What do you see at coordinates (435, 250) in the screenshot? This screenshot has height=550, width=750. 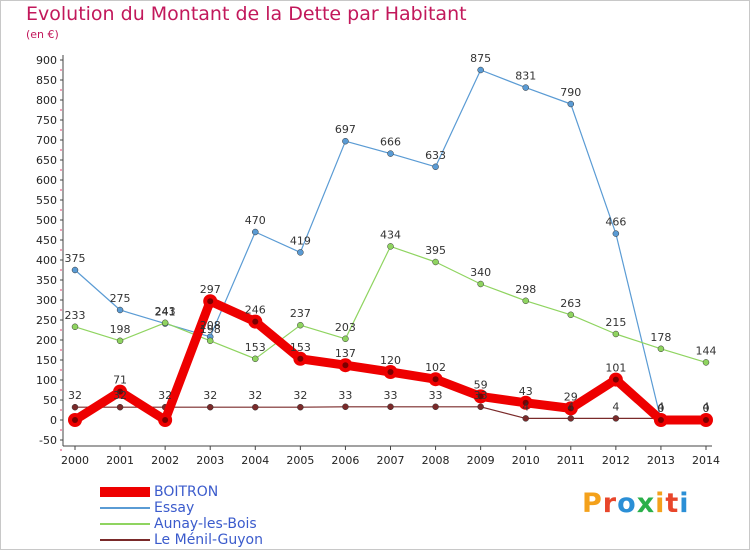 I see `data-label-aunay-les-bois: 395` at bounding box center [435, 250].